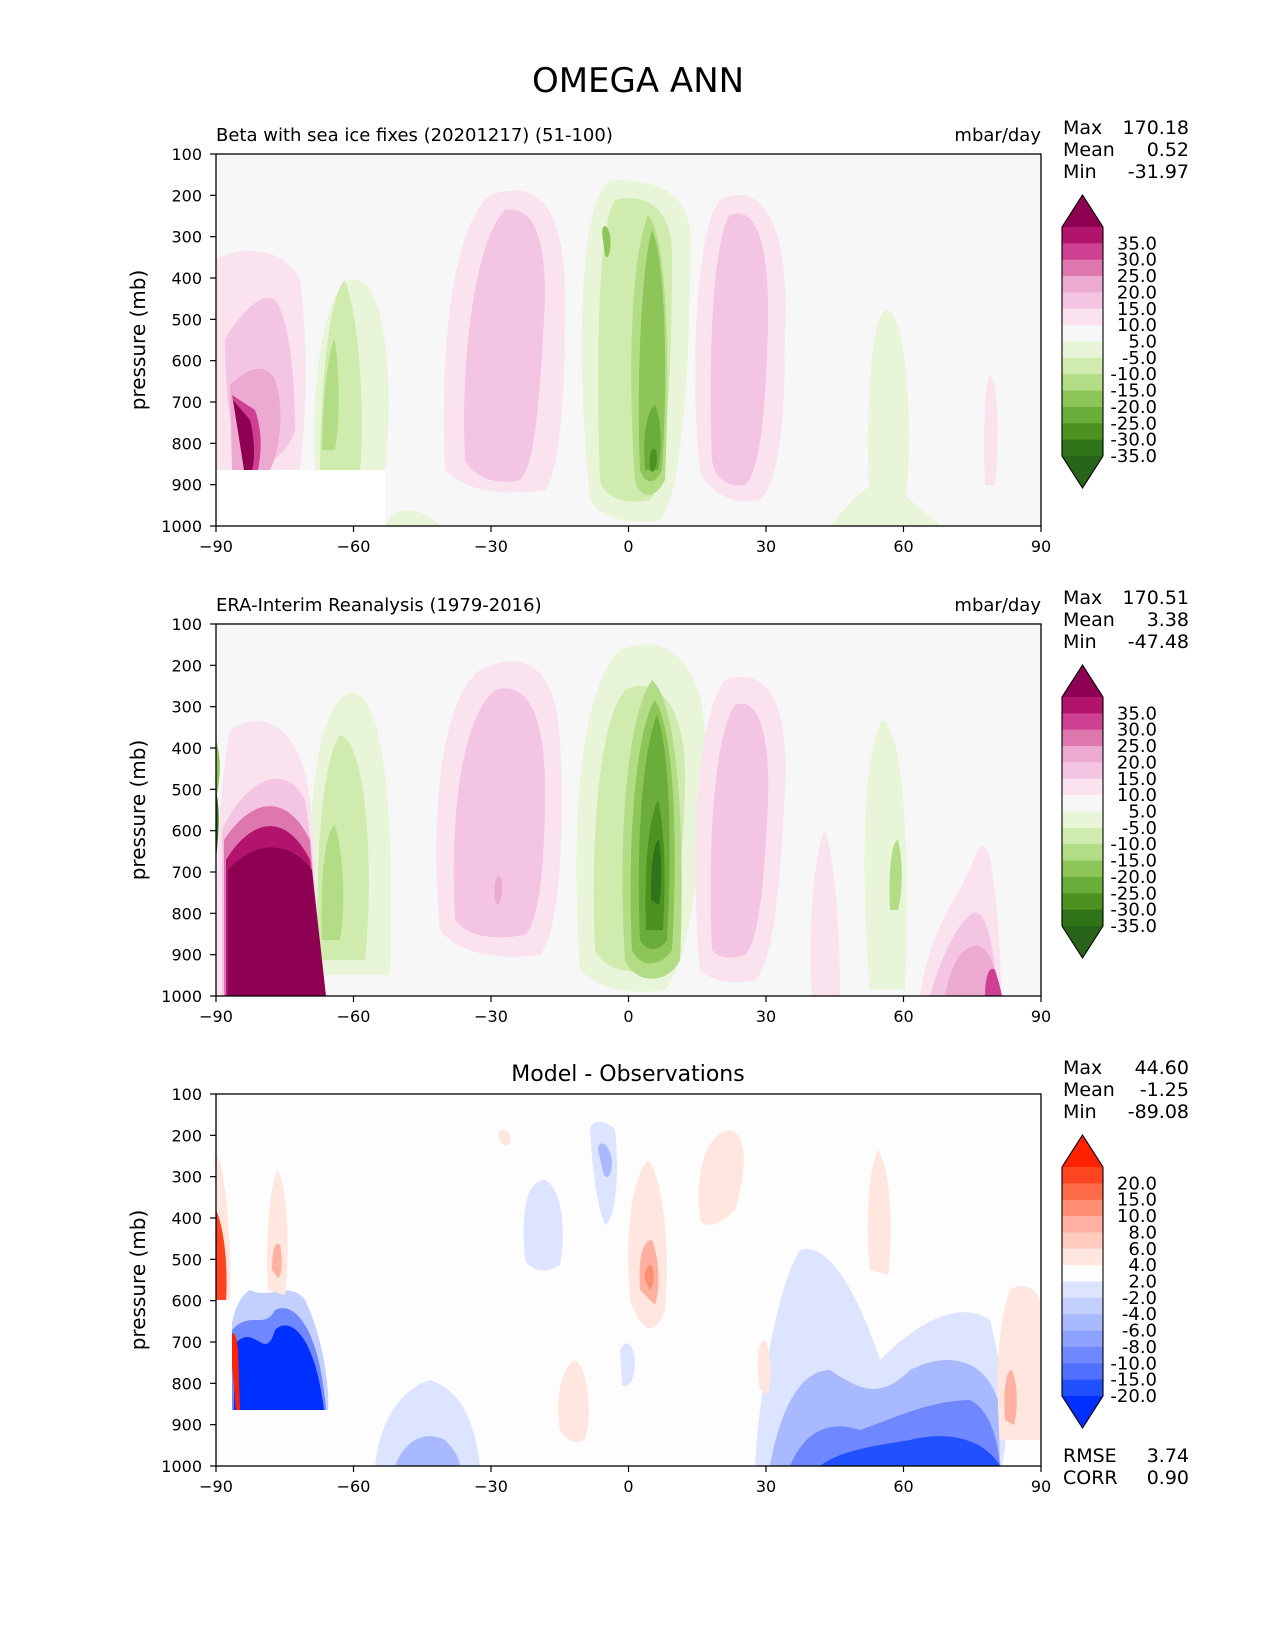 Image resolution: width=1275 pixels, height=1650 pixels. What do you see at coordinates (186, 402) in the screenshot?
I see `y-tick-label: 700` at bounding box center [186, 402].